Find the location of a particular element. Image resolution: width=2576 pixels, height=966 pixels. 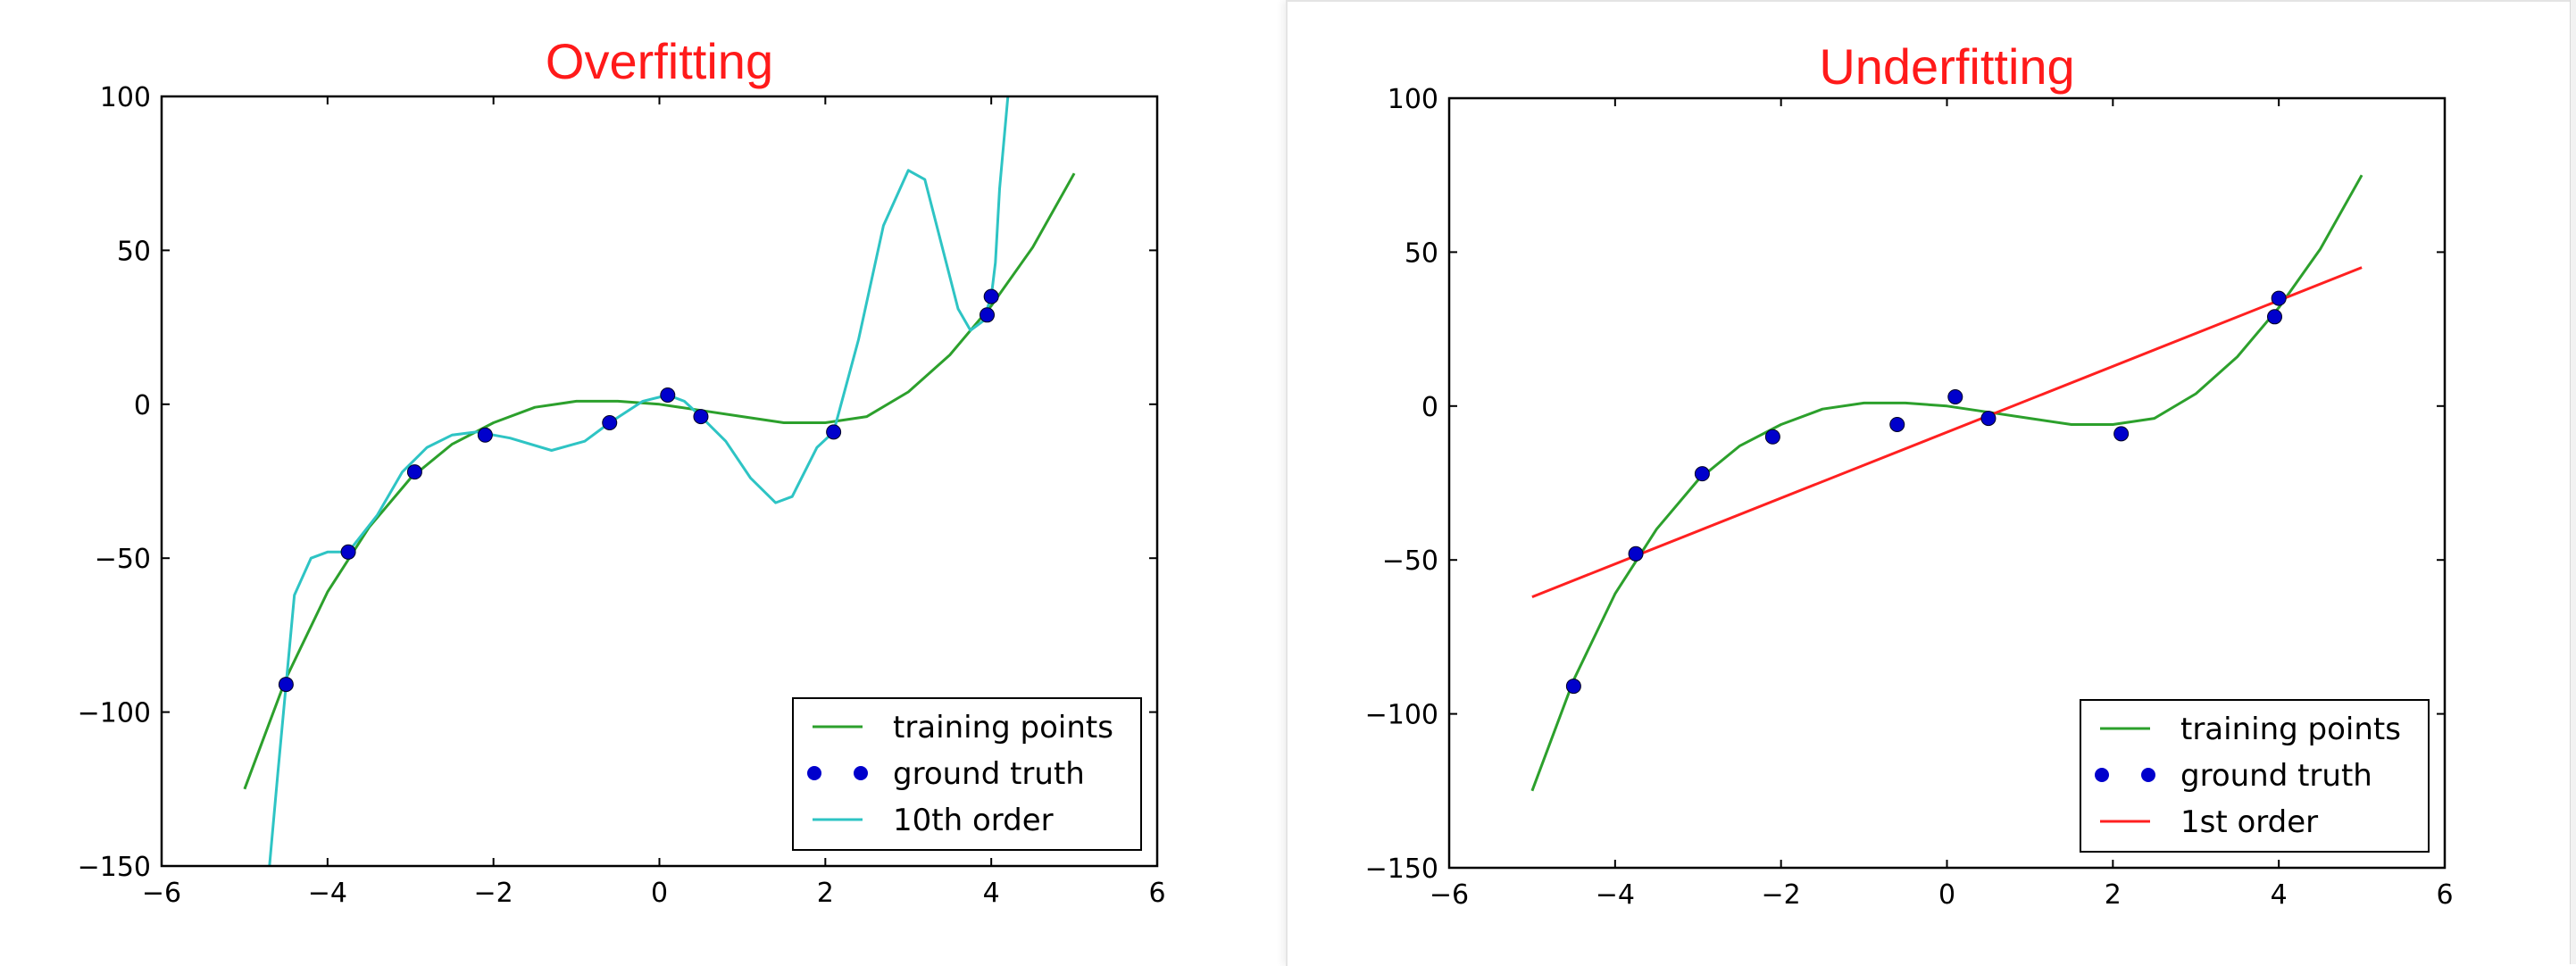

window-edge-strip is located at coordinates (2573, 482).